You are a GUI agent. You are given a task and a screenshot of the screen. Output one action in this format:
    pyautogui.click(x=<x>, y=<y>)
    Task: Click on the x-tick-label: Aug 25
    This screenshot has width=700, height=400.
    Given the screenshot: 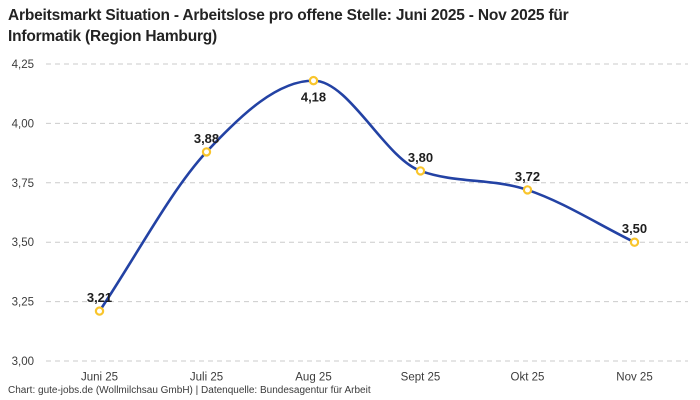 What is the action you would take?
    pyautogui.click(x=313, y=378)
    